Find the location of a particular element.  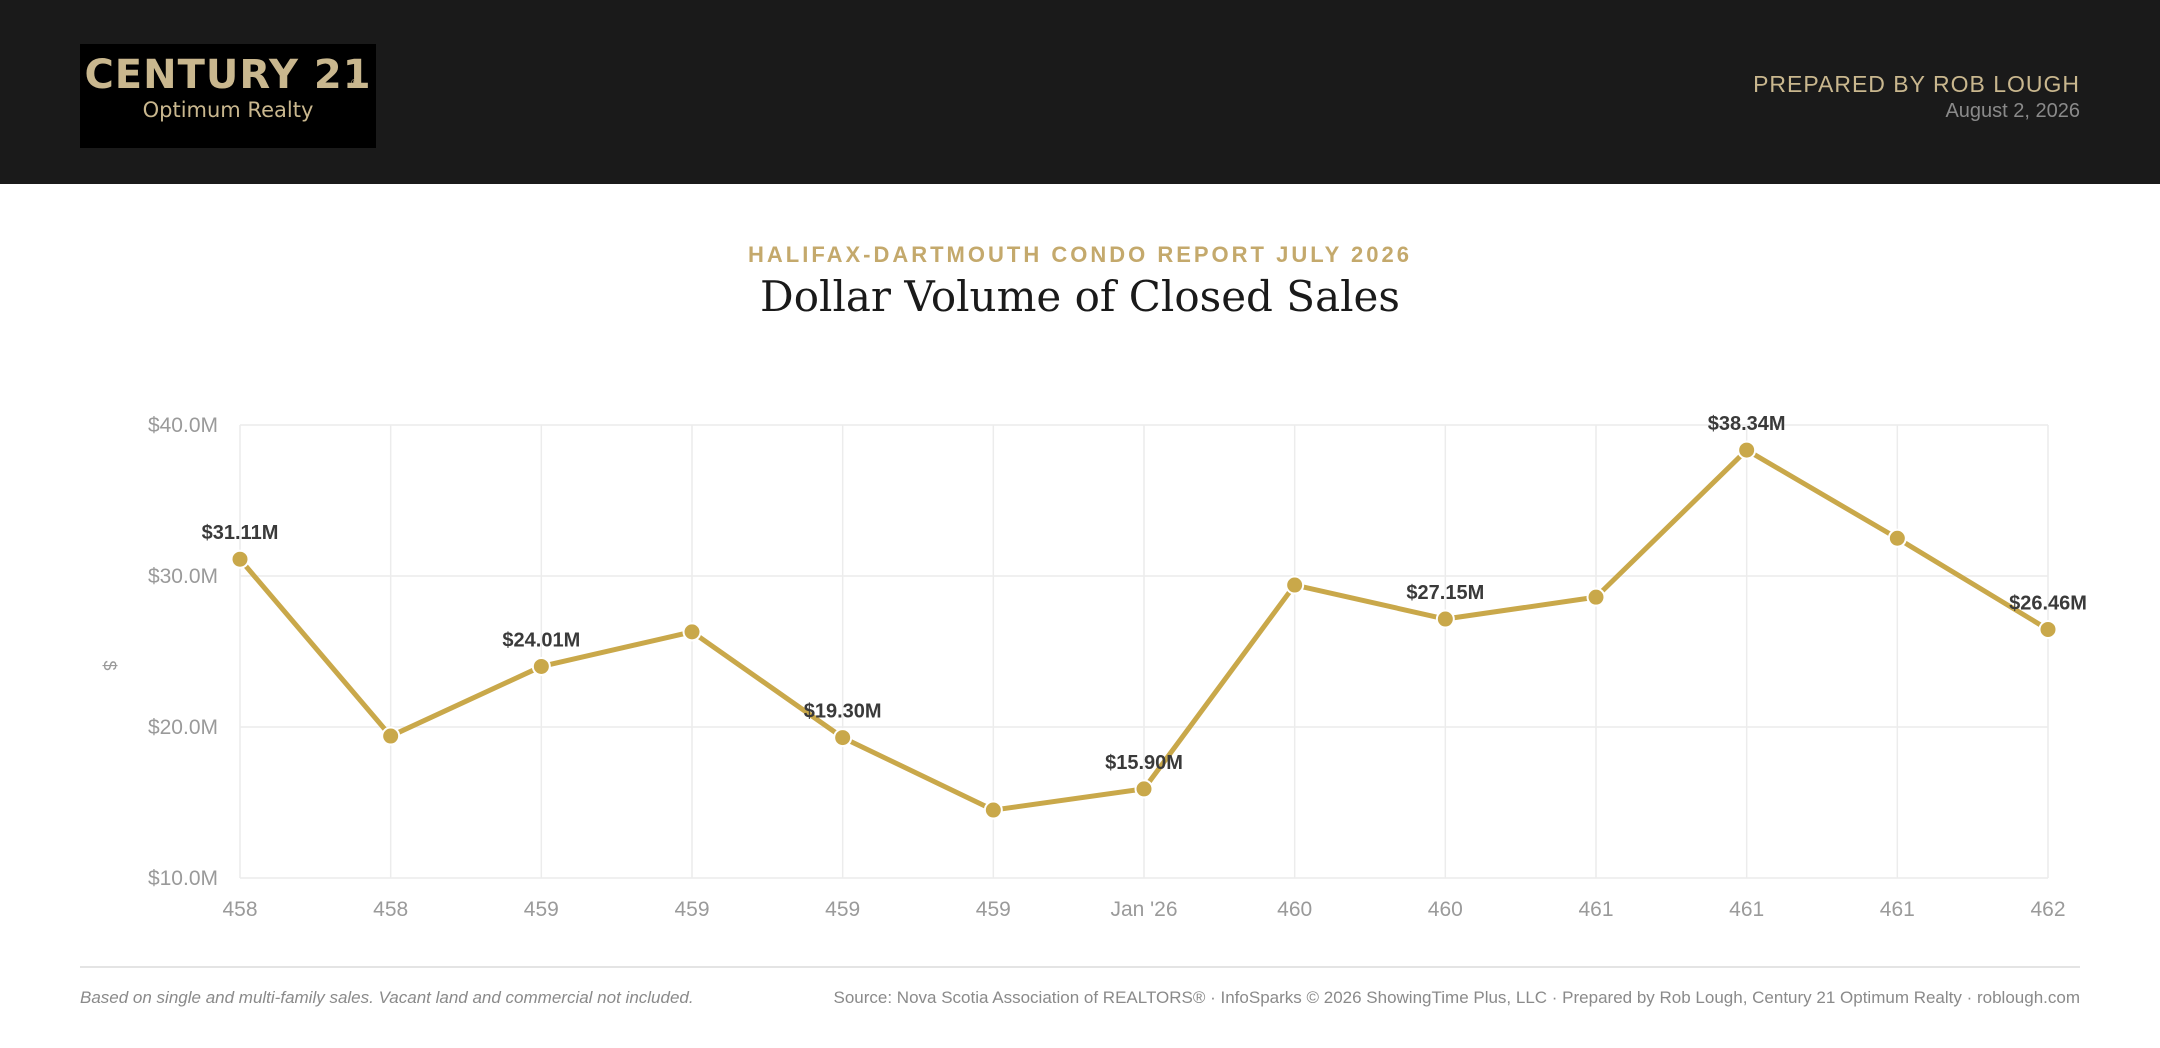

logo-brand-text: CENTURY 21 is located at coordinates (228, 75).